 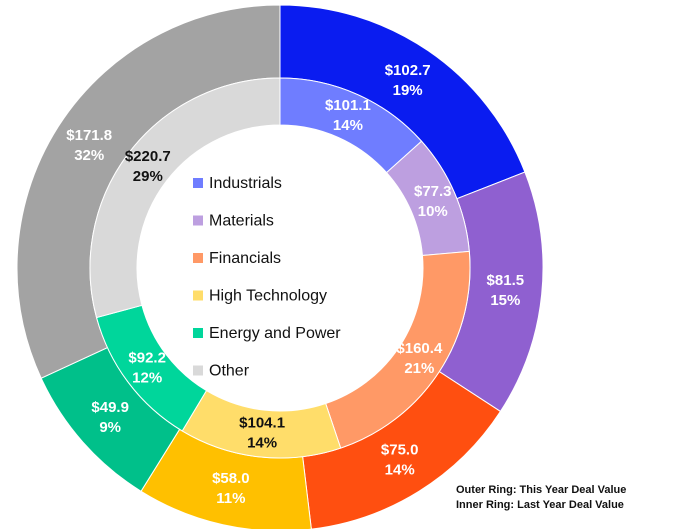 What do you see at coordinates (506, 280) in the screenshot?
I see `segment-value-label: $81.5` at bounding box center [506, 280].